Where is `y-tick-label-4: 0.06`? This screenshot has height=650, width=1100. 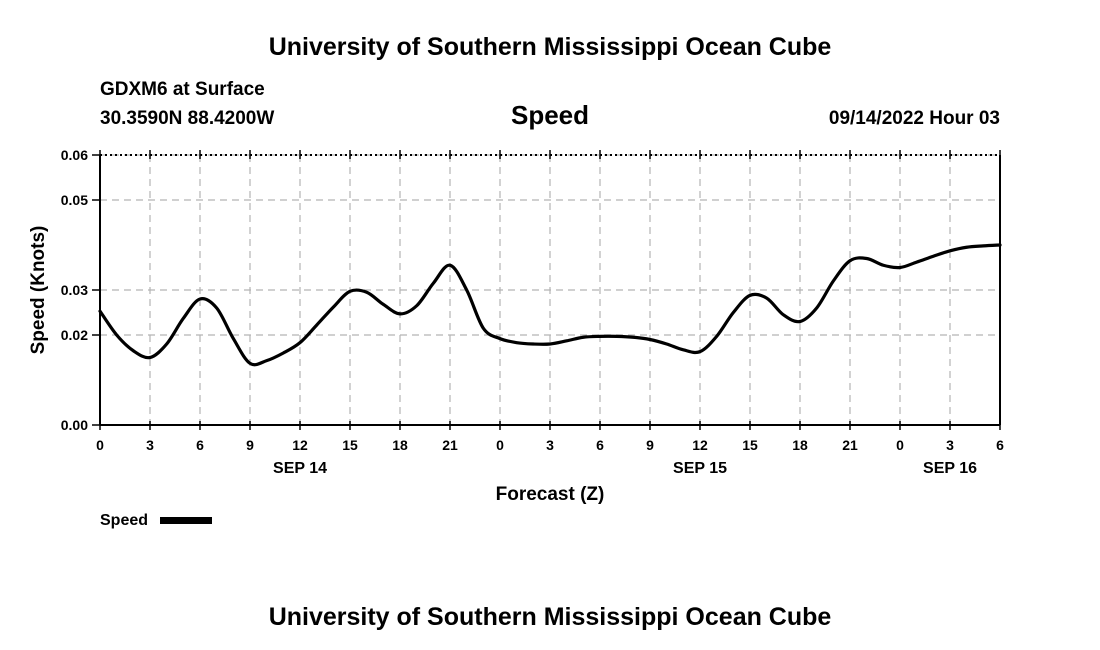
y-tick-label-4: 0.06 is located at coordinates (74, 155).